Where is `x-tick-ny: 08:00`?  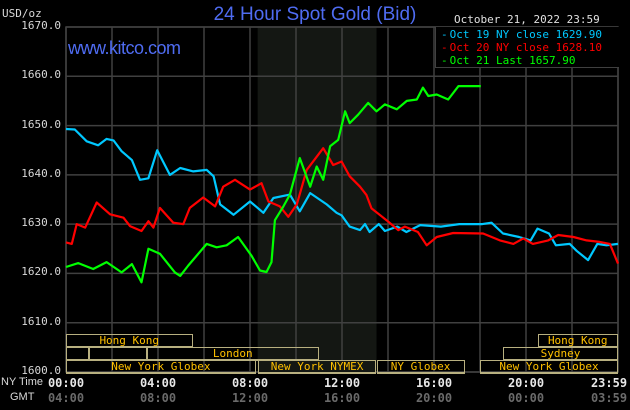 x-tick-ny: 08:00 is located at coordinates (250, 383).